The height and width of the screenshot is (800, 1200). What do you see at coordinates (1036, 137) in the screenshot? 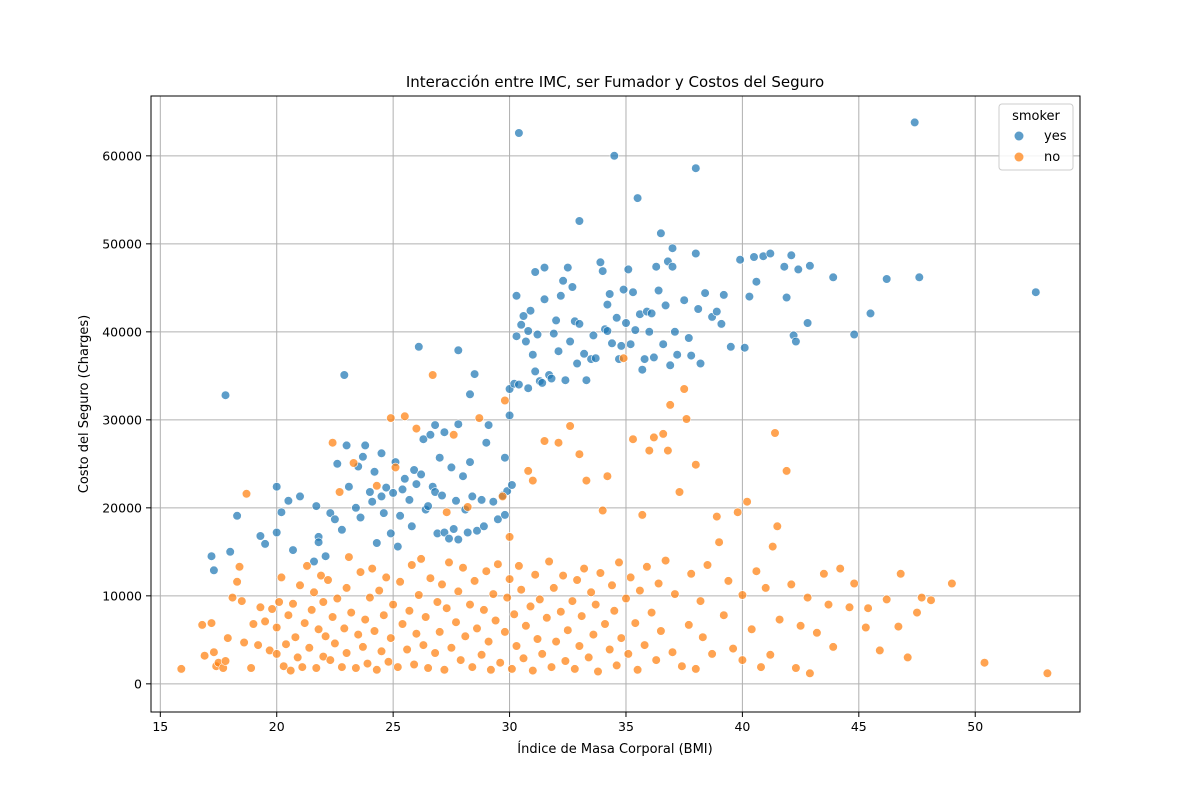
I see `legend: smoker yes no` at bounding box center [1036, 137].